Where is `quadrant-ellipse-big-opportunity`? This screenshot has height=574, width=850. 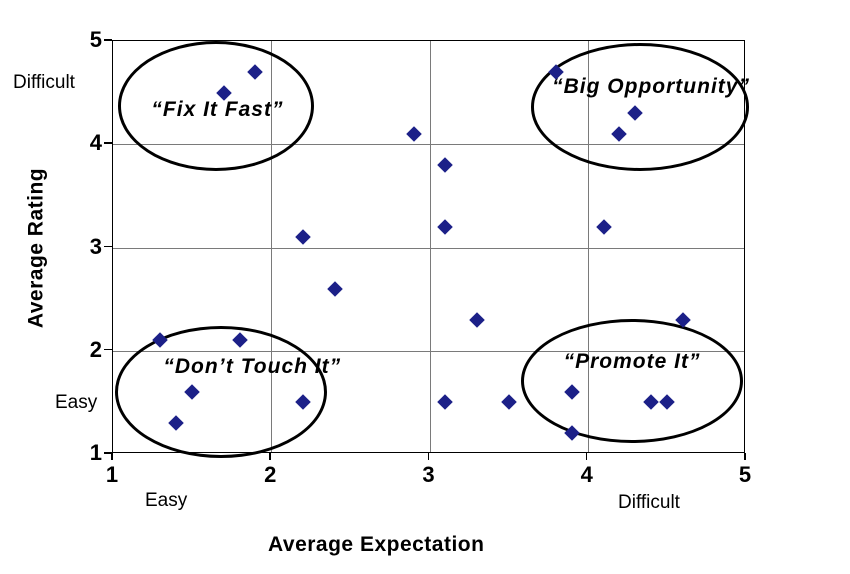
quadrant-ellipse-big-opportunity is located at coordinates (640, 107).